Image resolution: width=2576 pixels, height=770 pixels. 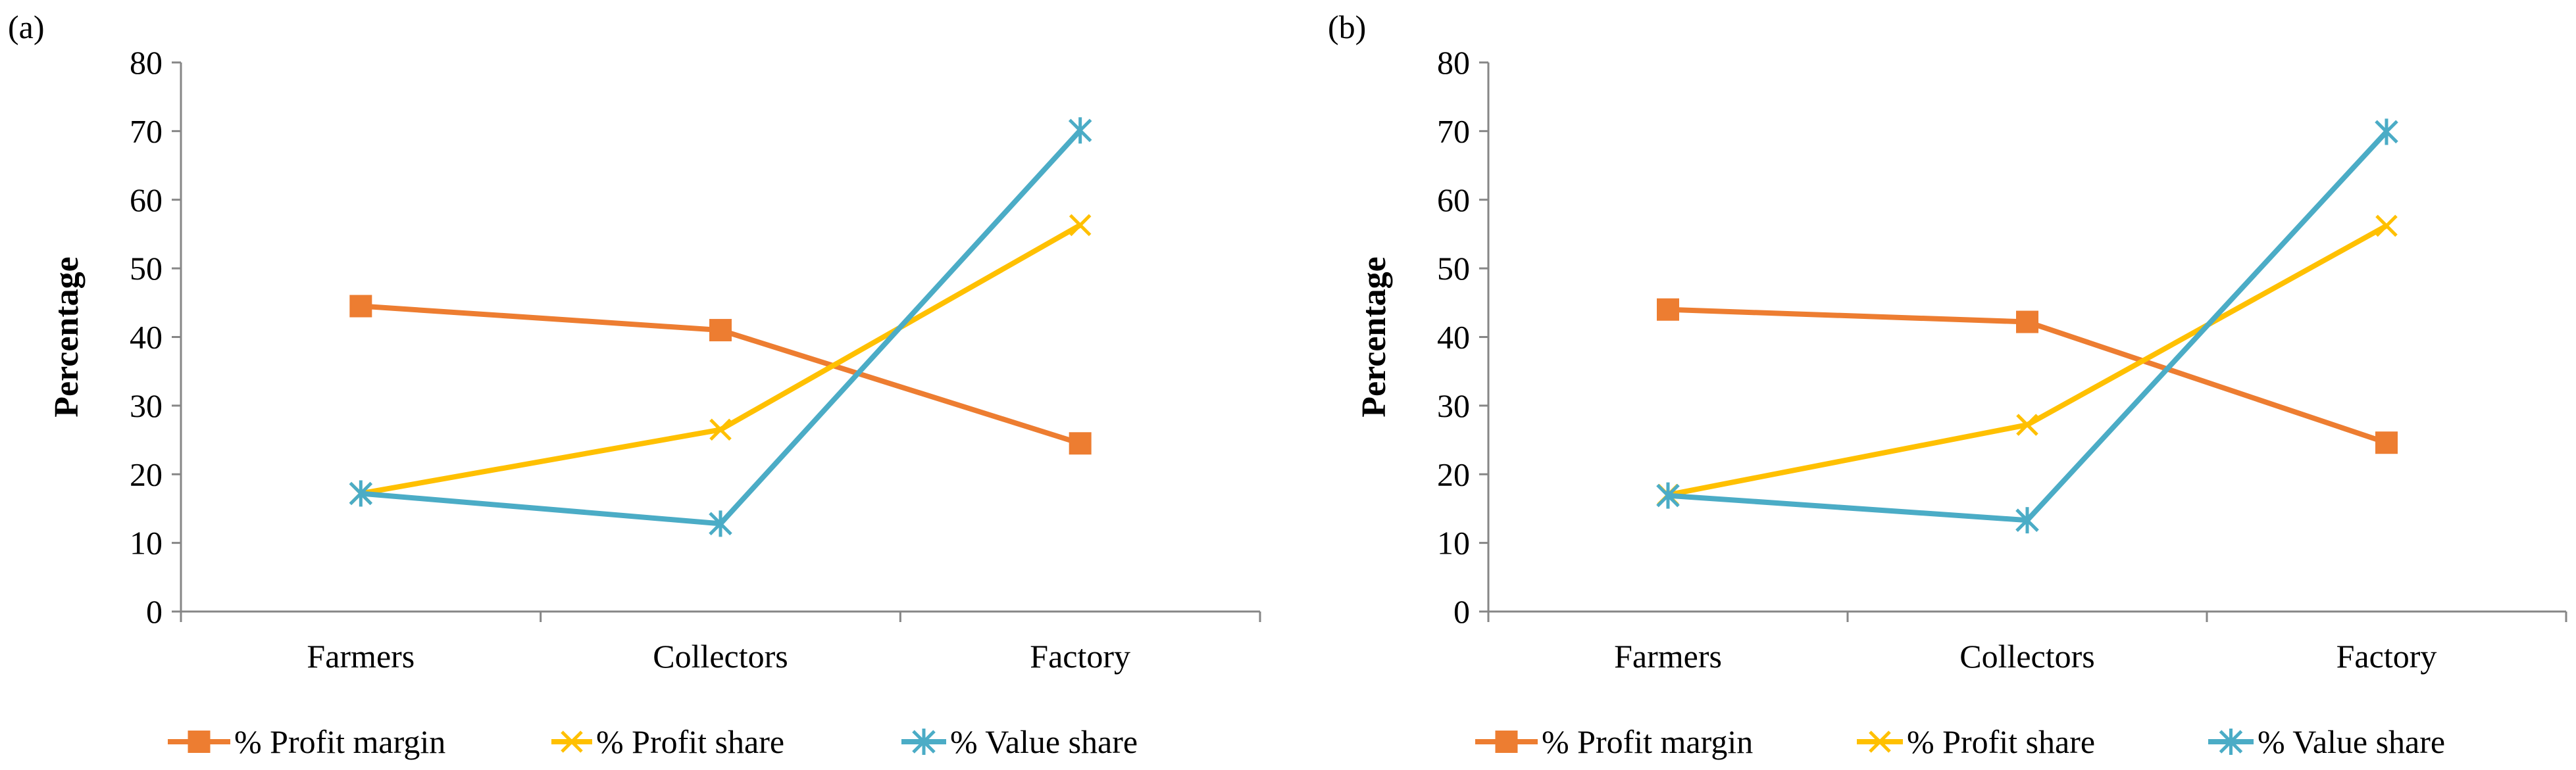 What do you see at coordinates (1347, 27) in the screenshot?
I see `panel-label: (b)` at bounding box center [1347, 27].